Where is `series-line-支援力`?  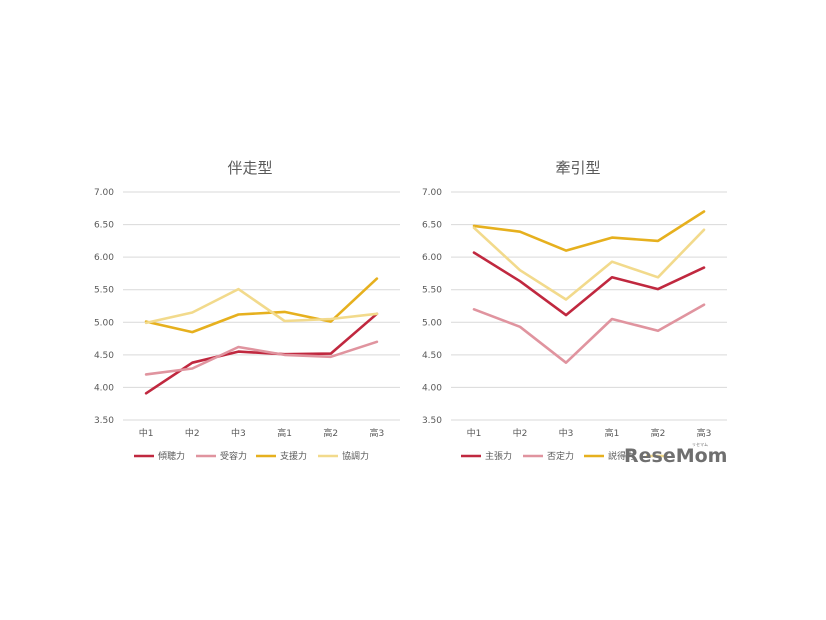
series-line-支援力 is located at coordinates (261, 305).